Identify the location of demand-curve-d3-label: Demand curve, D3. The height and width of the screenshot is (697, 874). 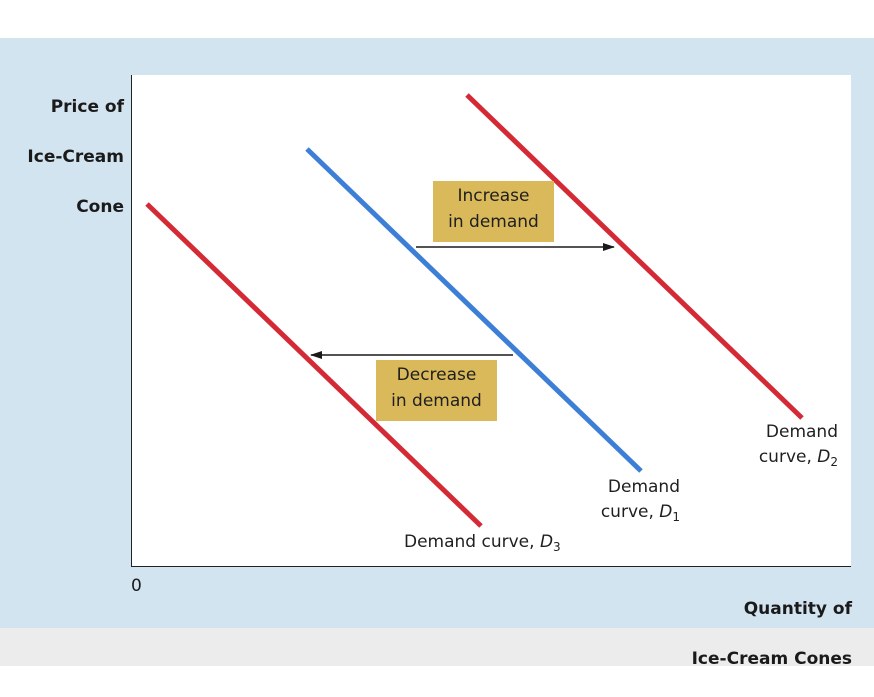
(482, 542).